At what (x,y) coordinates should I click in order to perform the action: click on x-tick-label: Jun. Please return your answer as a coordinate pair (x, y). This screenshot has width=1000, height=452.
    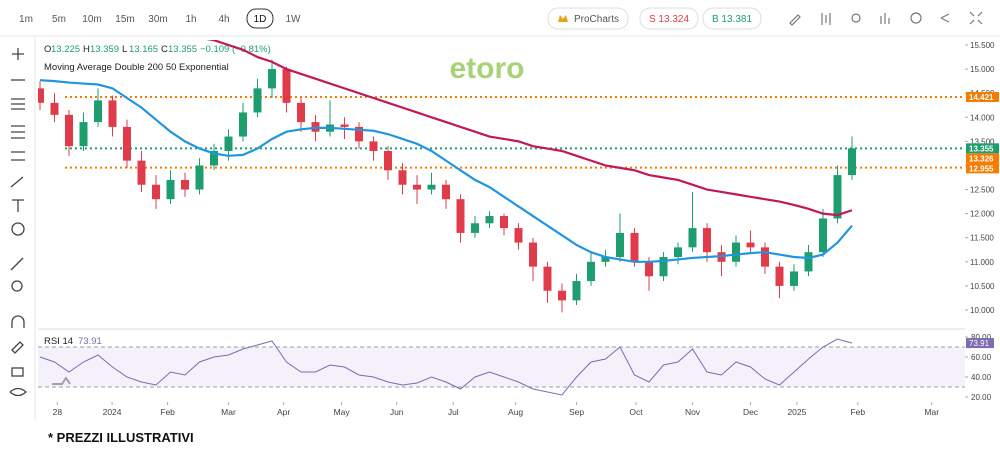
    Looking at the image, I should click on (397, 412).